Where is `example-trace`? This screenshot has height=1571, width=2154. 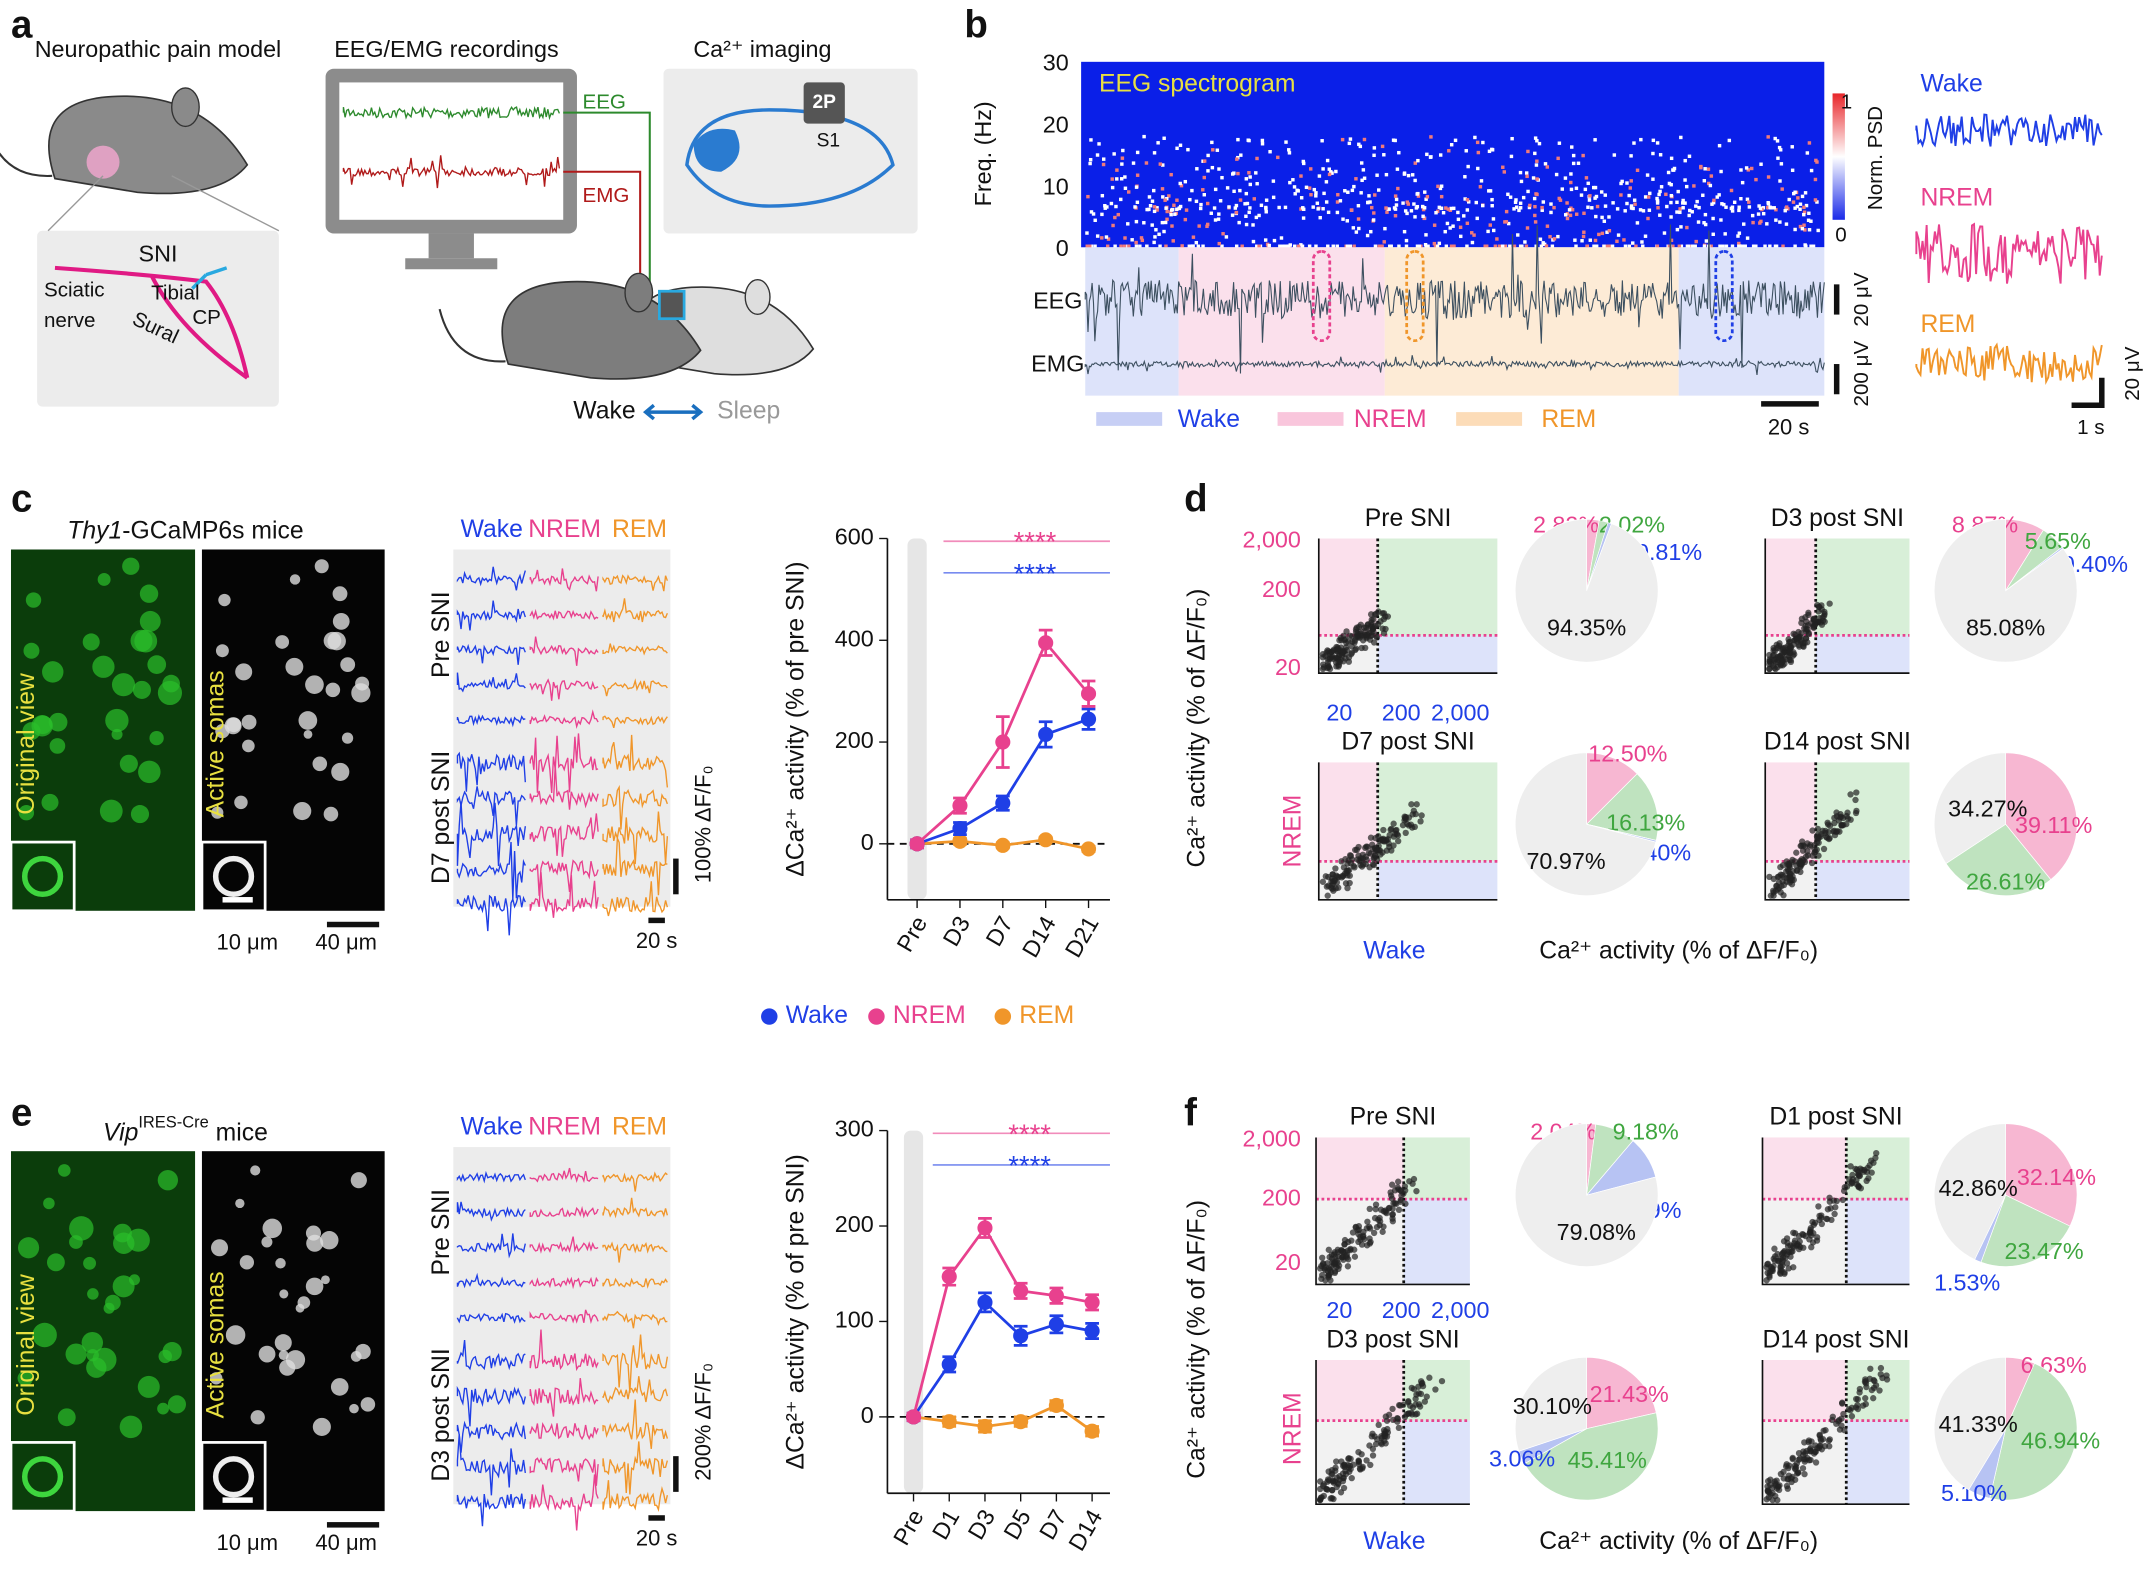
example-trace is located at coordinates (2009, 363).